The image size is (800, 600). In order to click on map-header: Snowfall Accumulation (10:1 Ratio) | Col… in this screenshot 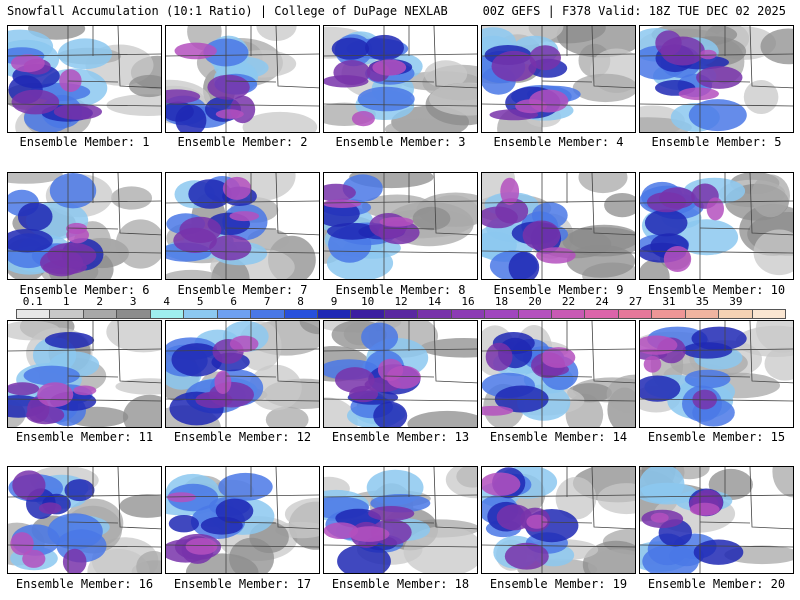, I will do `click(400, 11)`.